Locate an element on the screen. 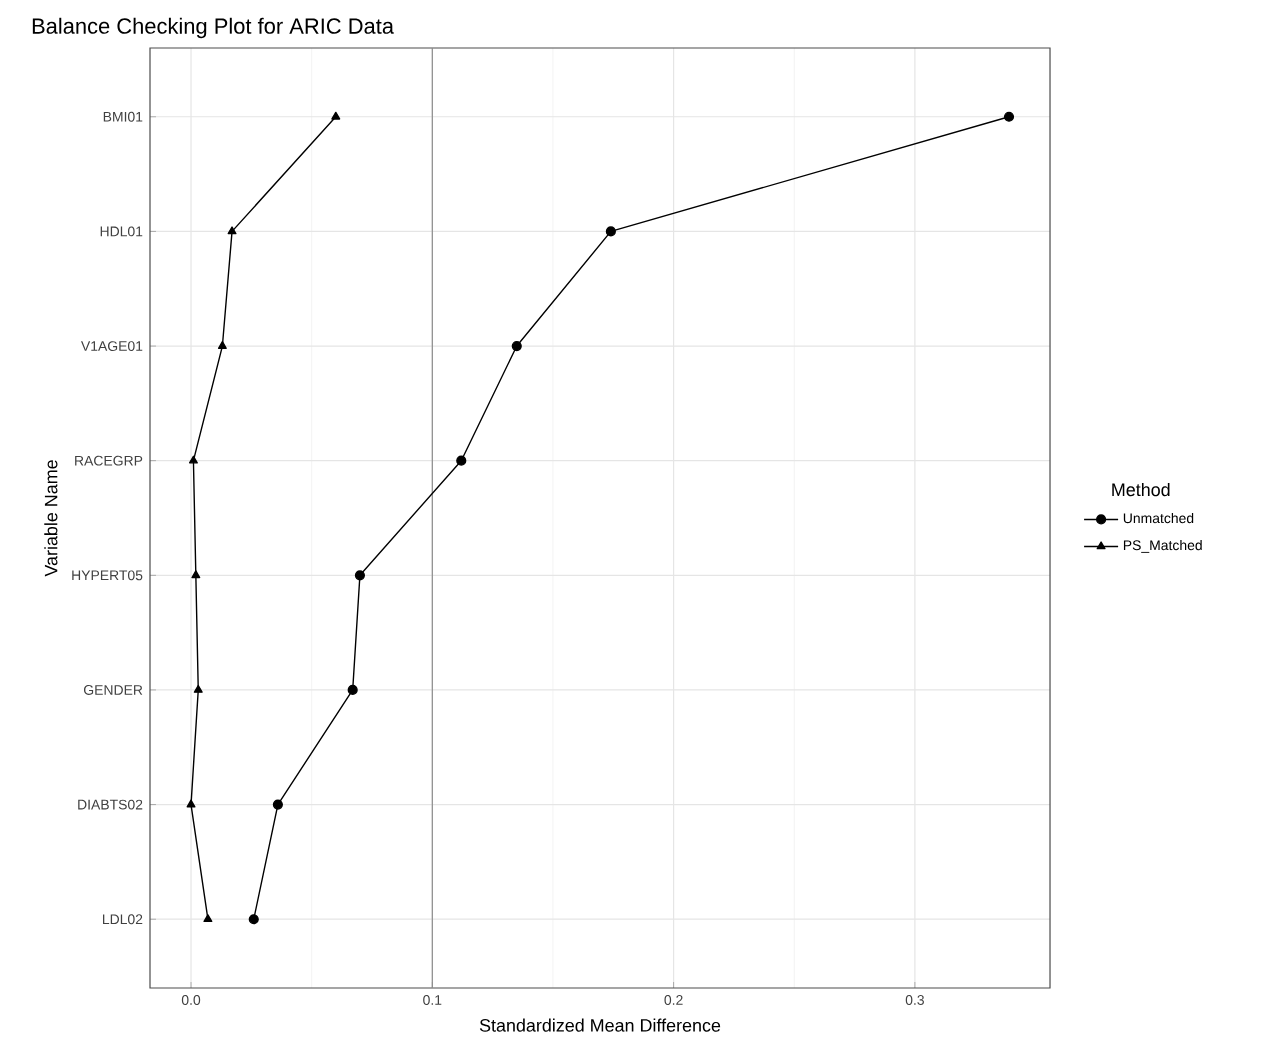 The height and width of the screenshot is (1060, 1272). y-axis-title: Variable Name is located at coordinates (51, 518).